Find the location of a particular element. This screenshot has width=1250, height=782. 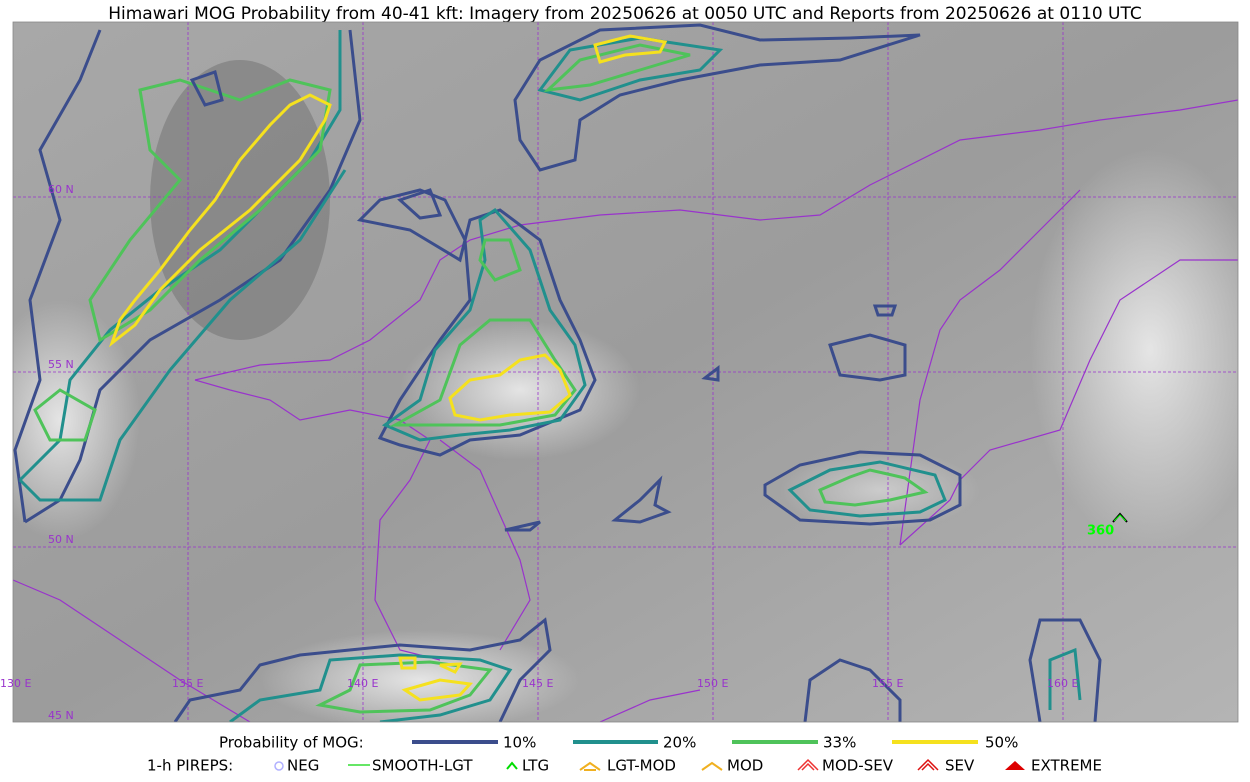

legend-label: LGT-MOD is located at coordinates (641, 766).